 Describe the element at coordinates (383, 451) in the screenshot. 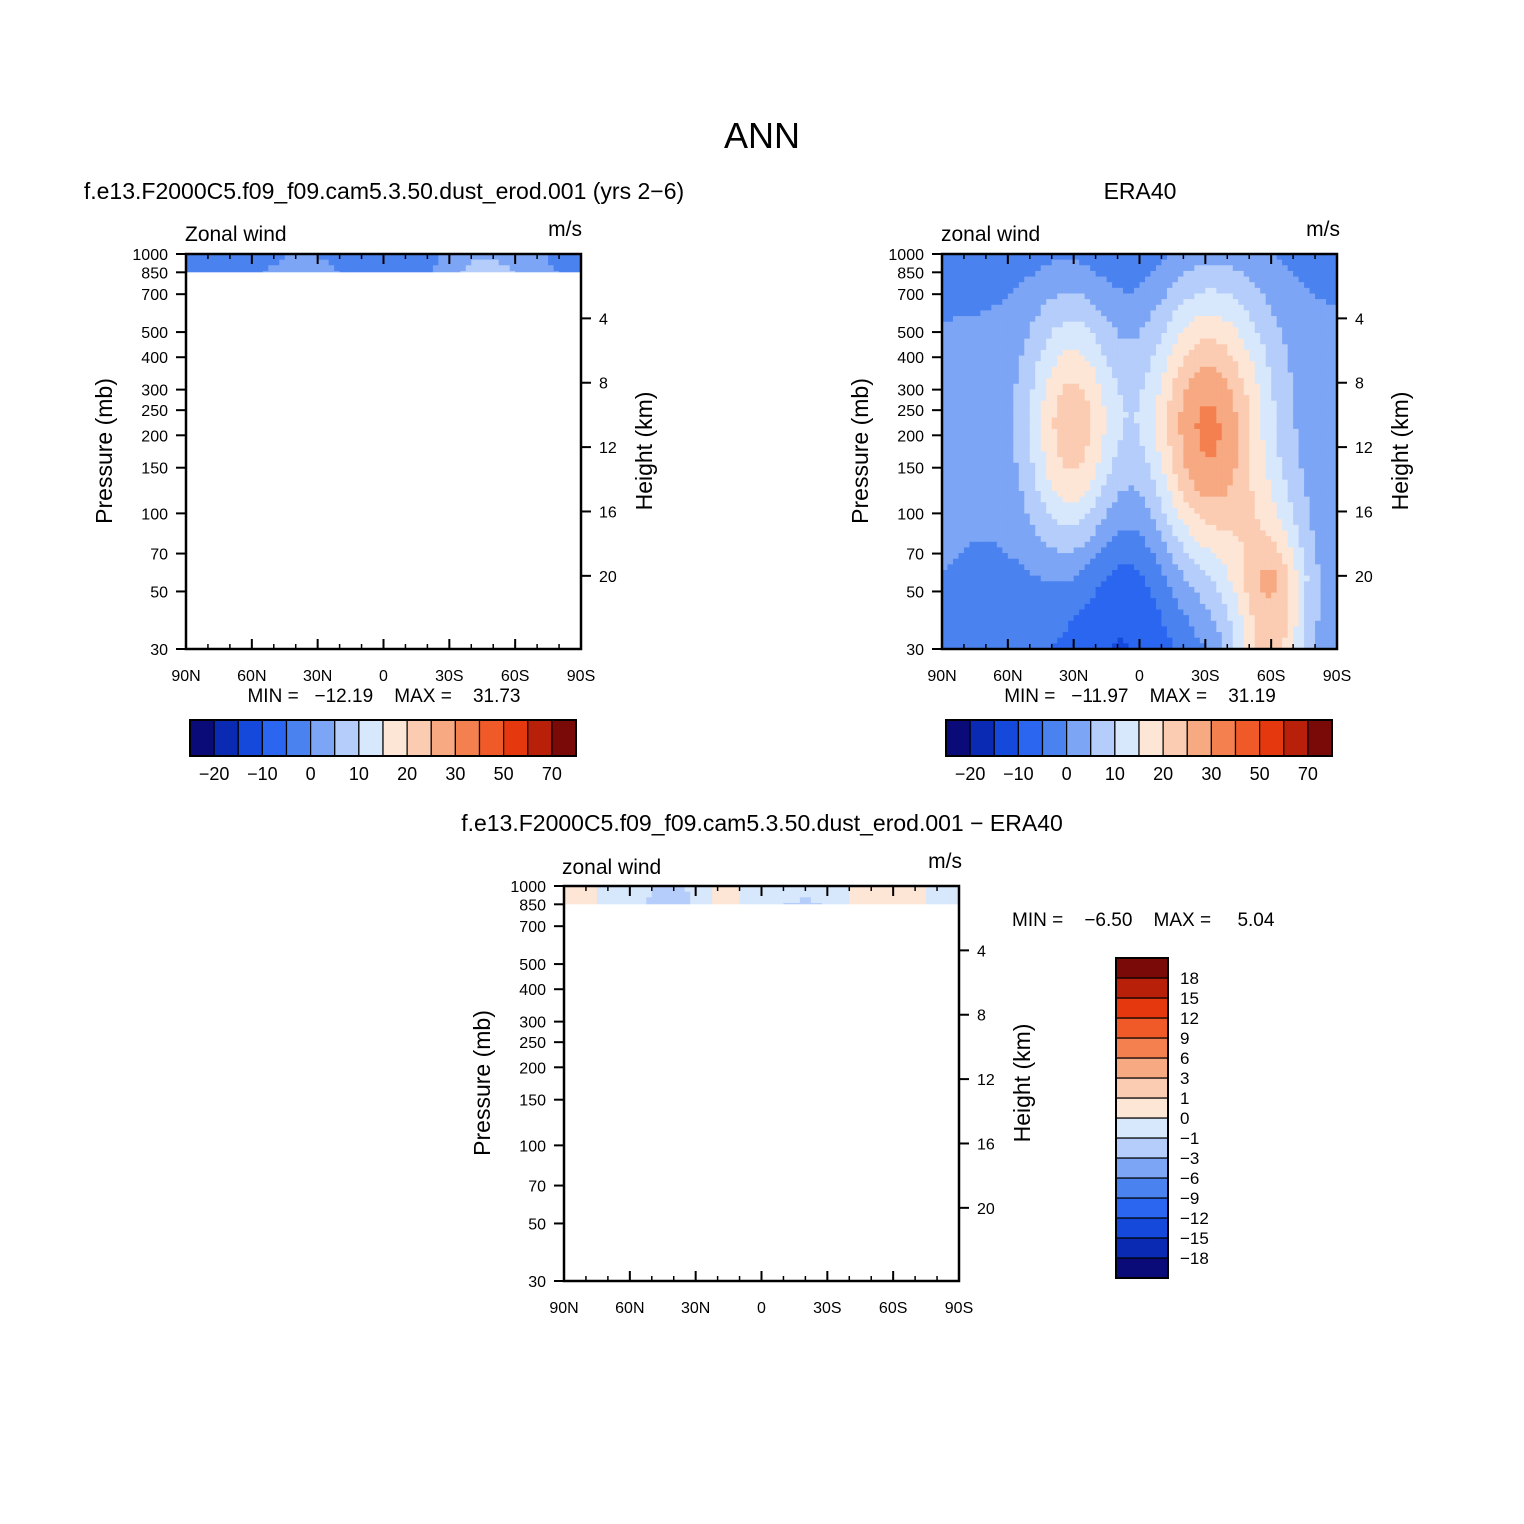

I see `model-field` at that location.